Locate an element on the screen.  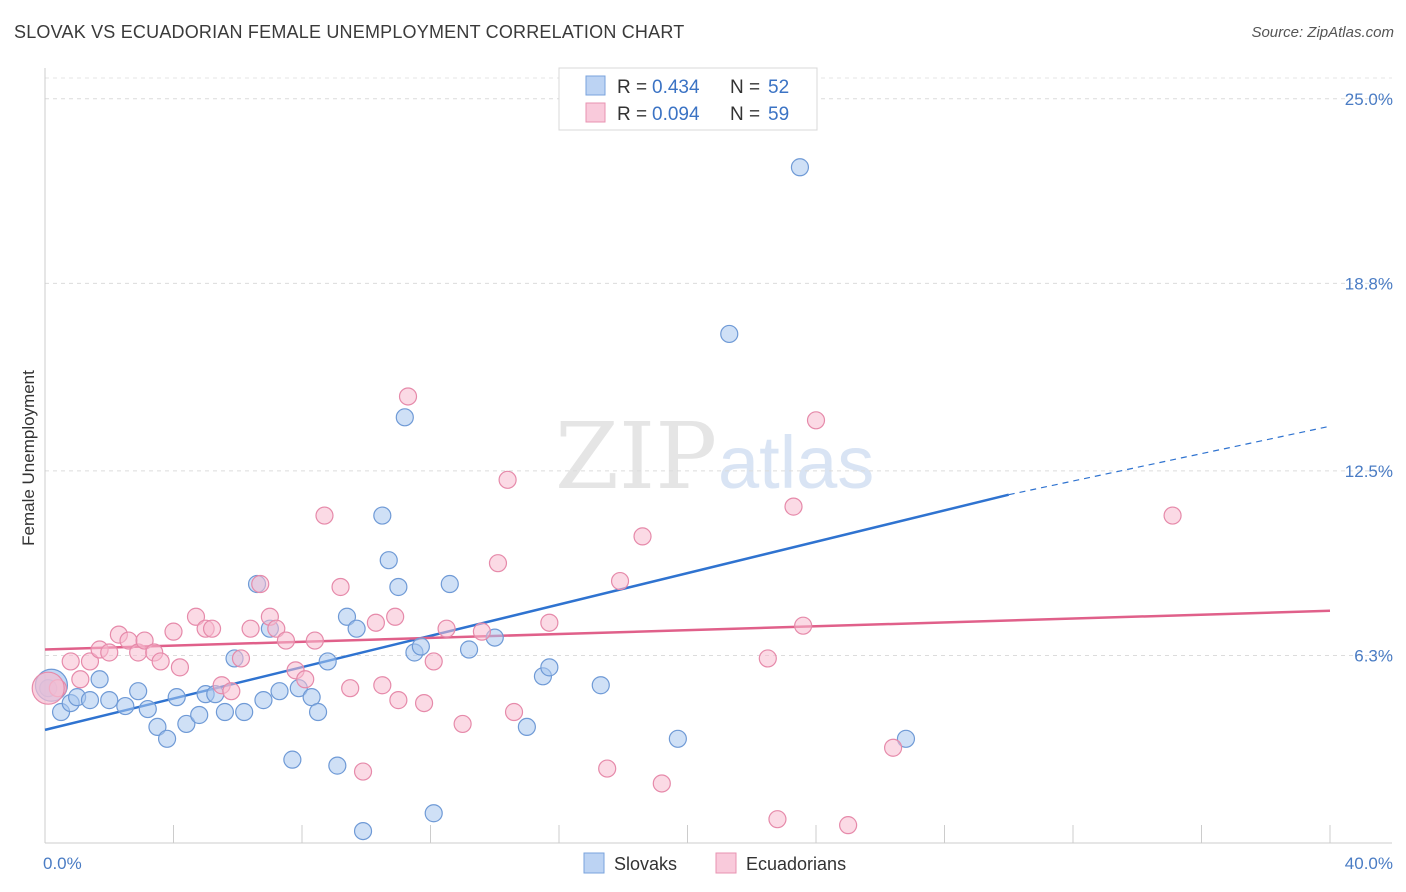
slovaks-trend-extension is located at coordinates (1169, 460).